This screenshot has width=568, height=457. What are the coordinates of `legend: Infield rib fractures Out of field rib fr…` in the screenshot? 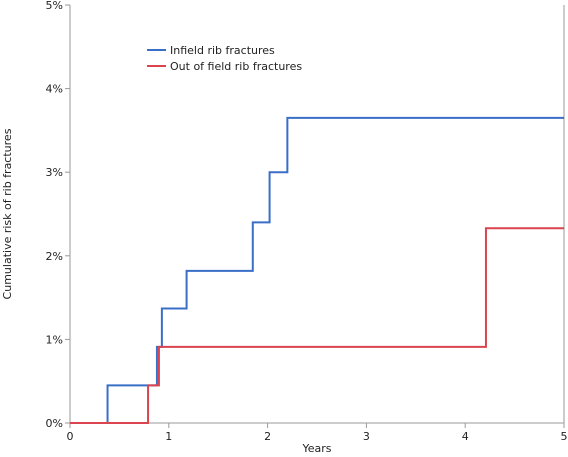 It's located at (224, 58).